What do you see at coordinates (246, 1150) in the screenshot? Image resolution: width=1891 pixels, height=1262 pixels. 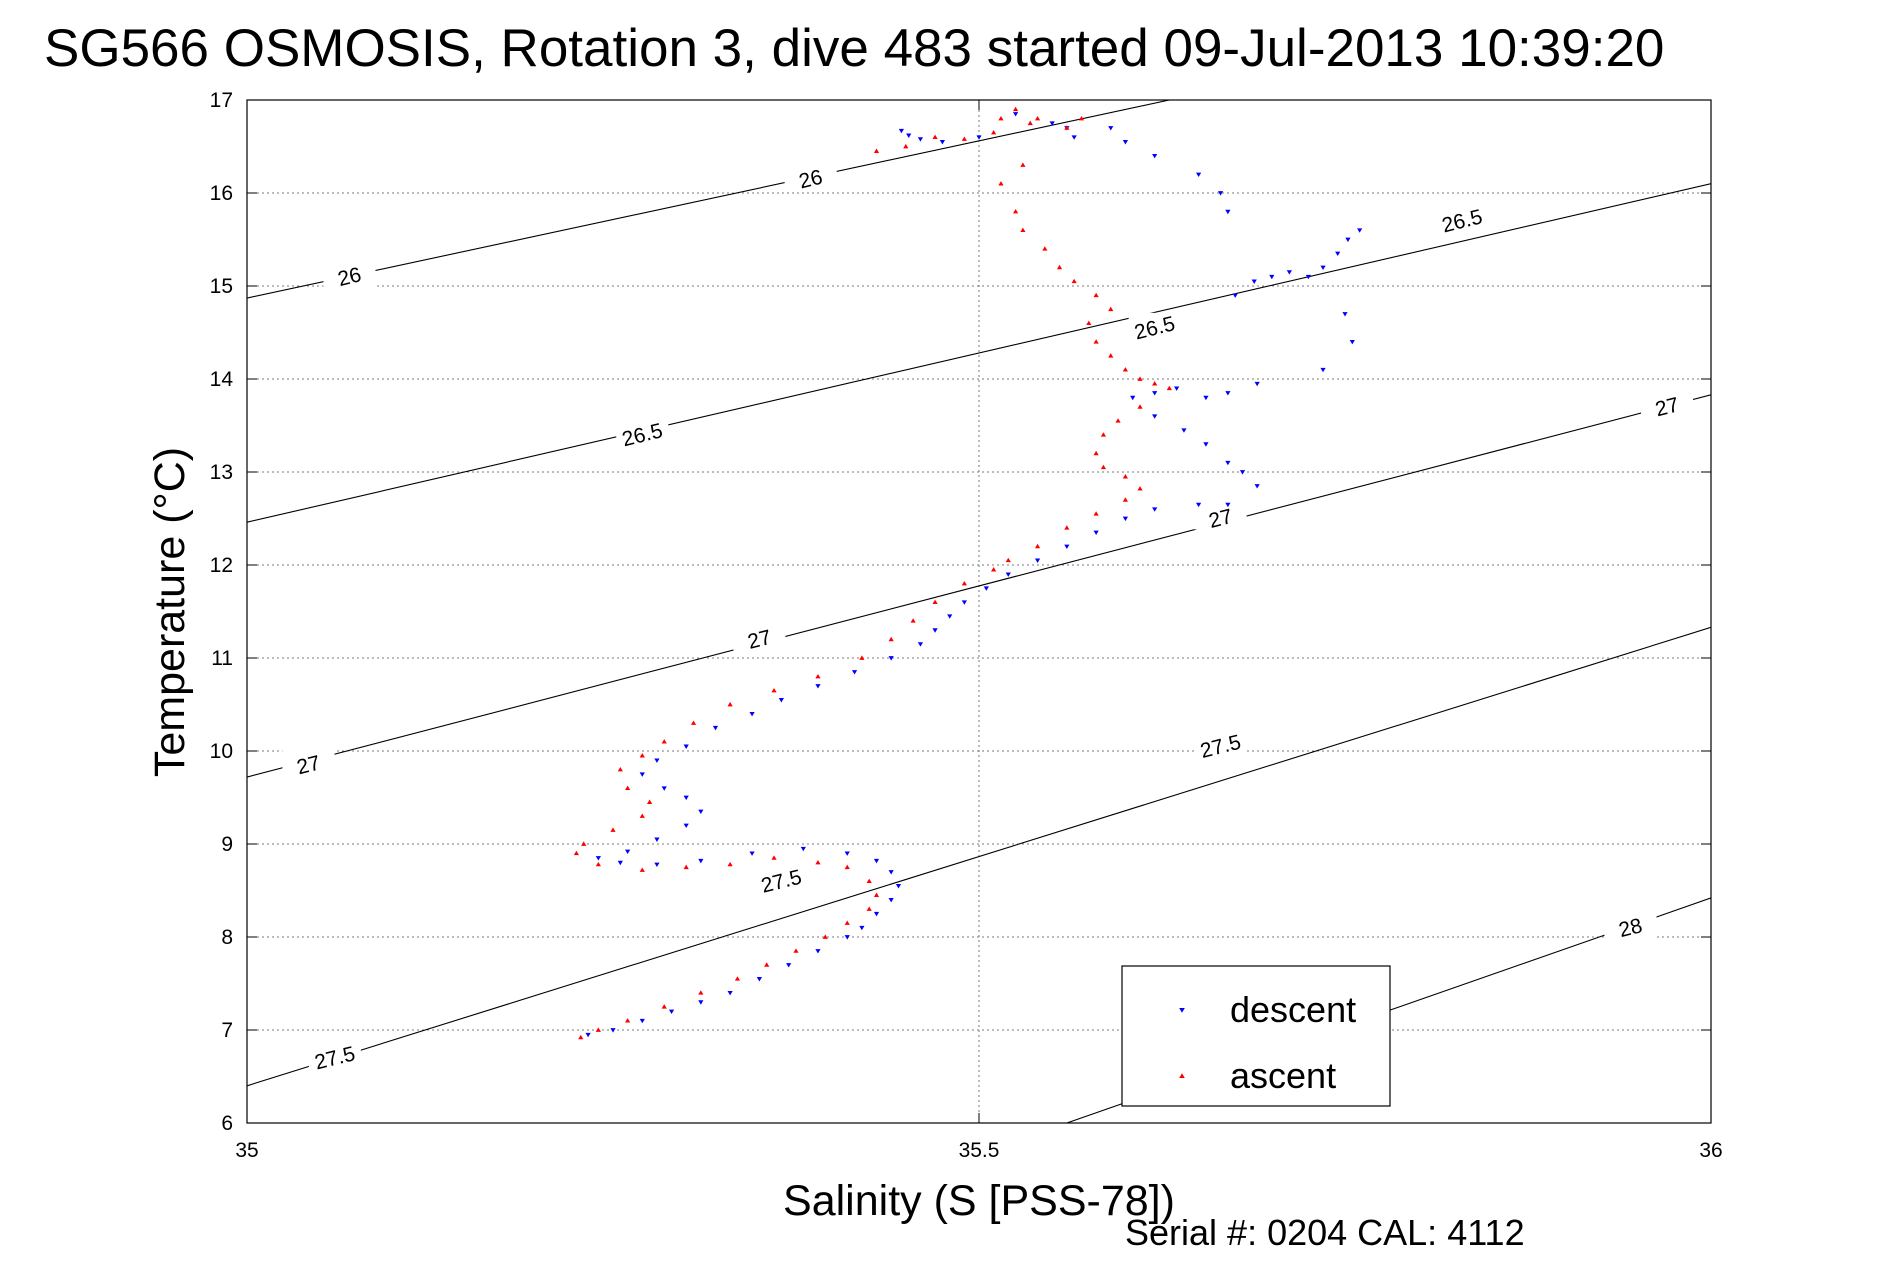 I see `x-tick-label: 35` at bounding box center [246, 1150].